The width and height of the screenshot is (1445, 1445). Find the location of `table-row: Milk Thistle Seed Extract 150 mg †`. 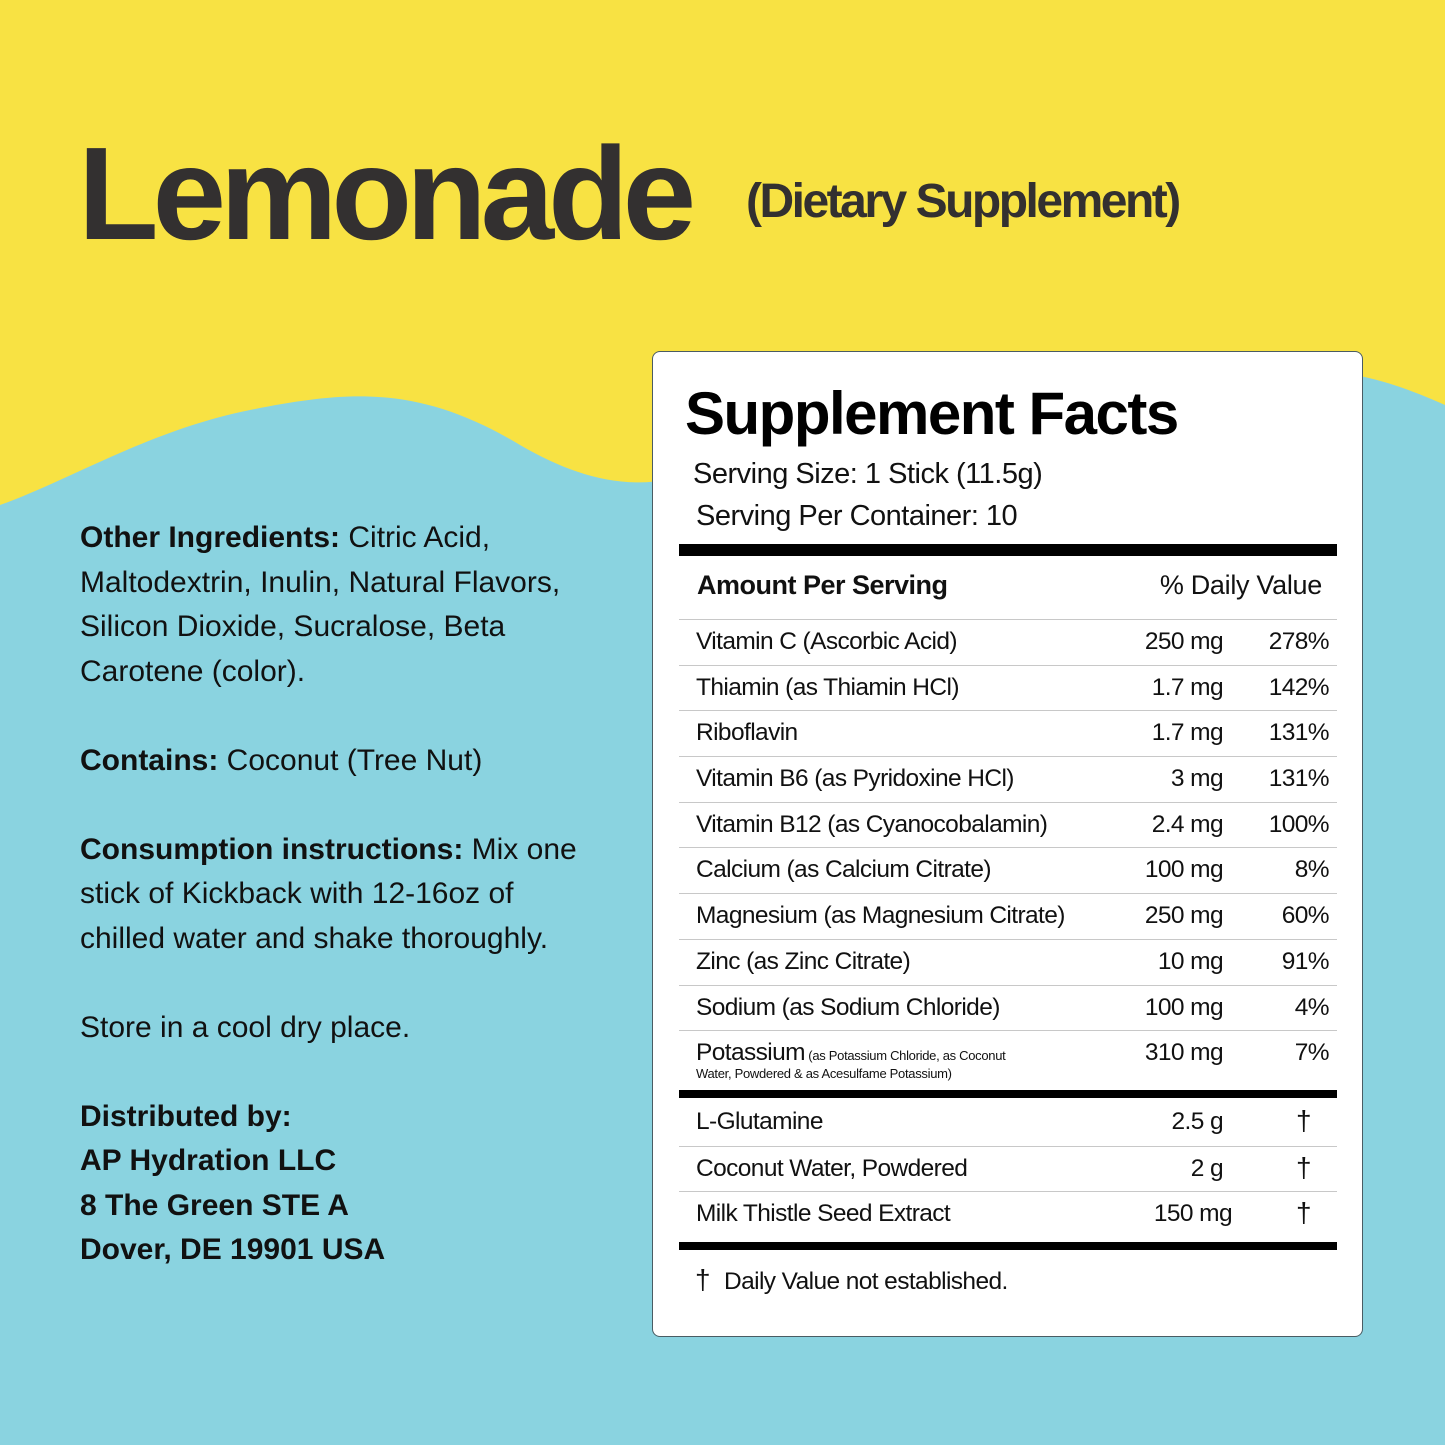

table-row: Milk Thistle Seed Extract 150 mg † is located at coordinates (1008, 1214).